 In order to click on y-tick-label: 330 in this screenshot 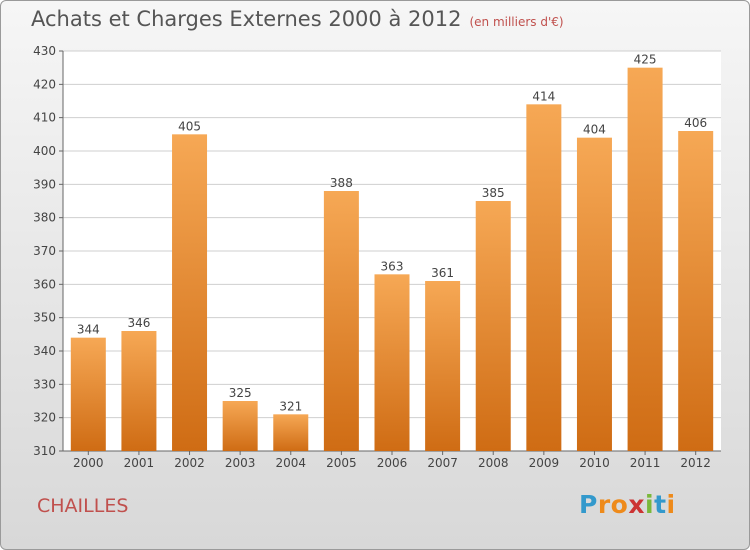, I will do `click(44, 384)`.